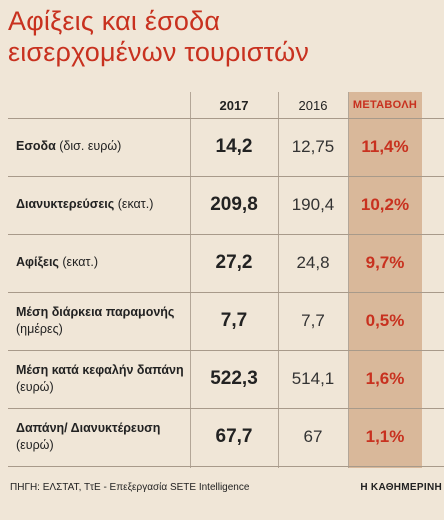 This screenshot has width=444, height=520. I want to click on table-row: Δαπάνη/ Διανυκτέρευση (ευρώ) 67,7 67 1,1%, so click(222, 437).